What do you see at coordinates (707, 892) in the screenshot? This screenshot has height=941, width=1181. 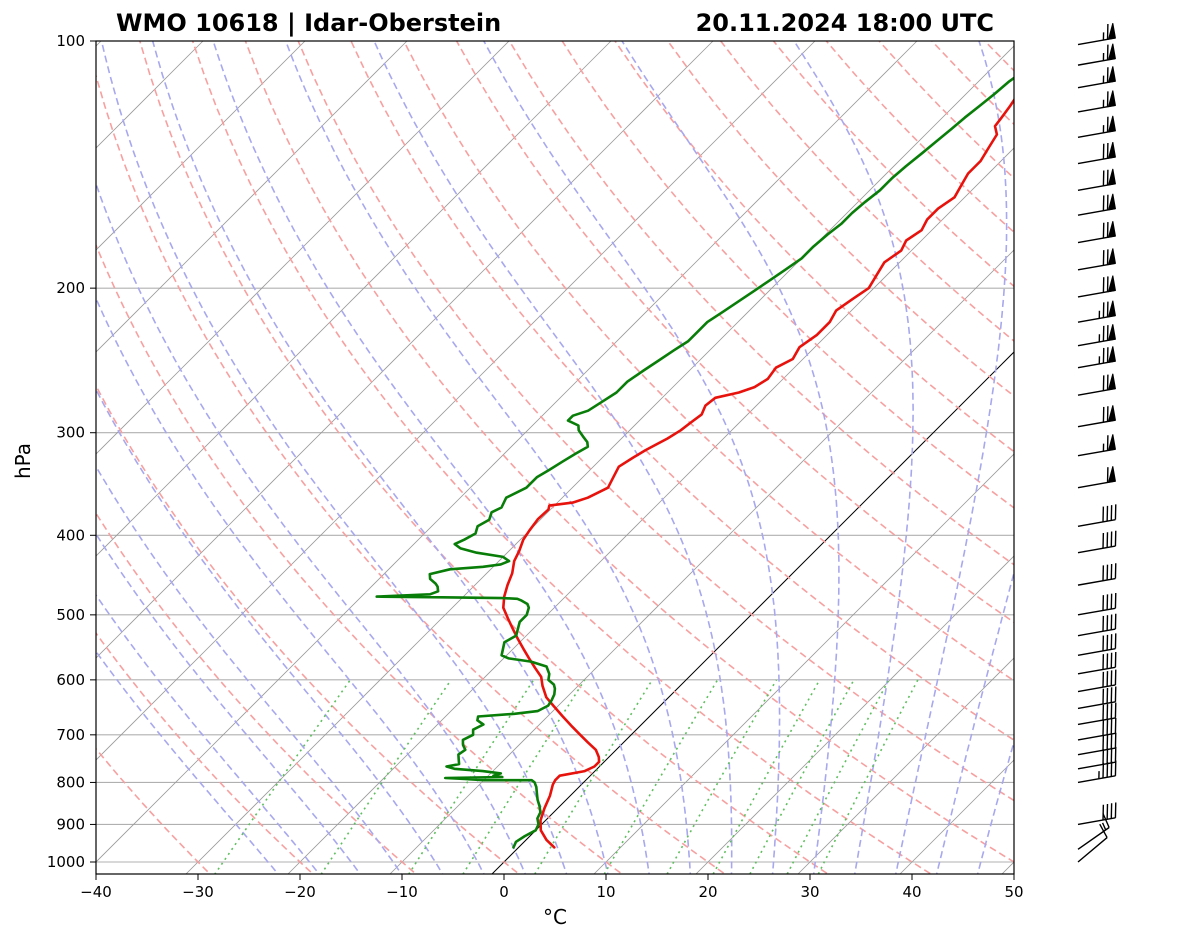 I see `x-tick-label: 20` at bounding box center [707, 892].